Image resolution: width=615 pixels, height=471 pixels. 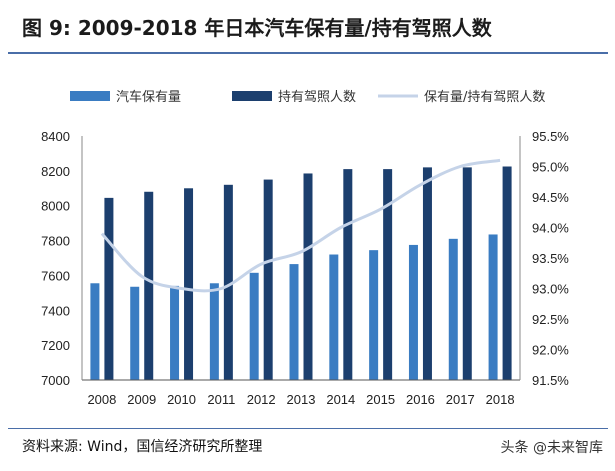 What do you see at coordinates (101, 399) in the screenshot?
I see `x-tick-label-2008: 2008` at bounding box center [101, 399].